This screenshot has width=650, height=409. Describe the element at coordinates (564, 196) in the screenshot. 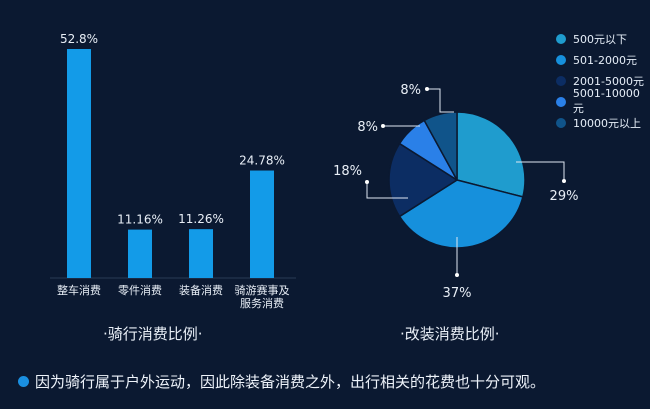

I see `pie-value-label: 29%` at that location.